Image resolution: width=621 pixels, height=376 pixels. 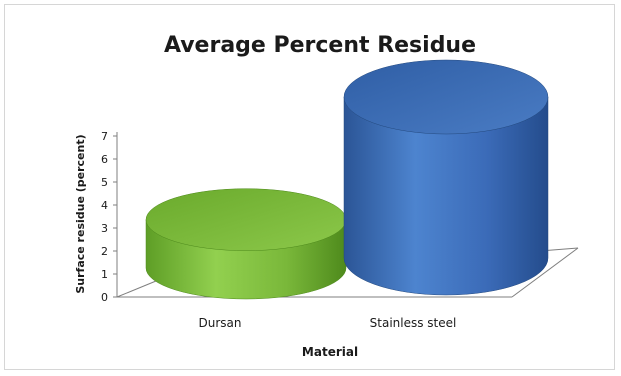 I want to click on x-axis-label: Material, so click(x=330, y=352).